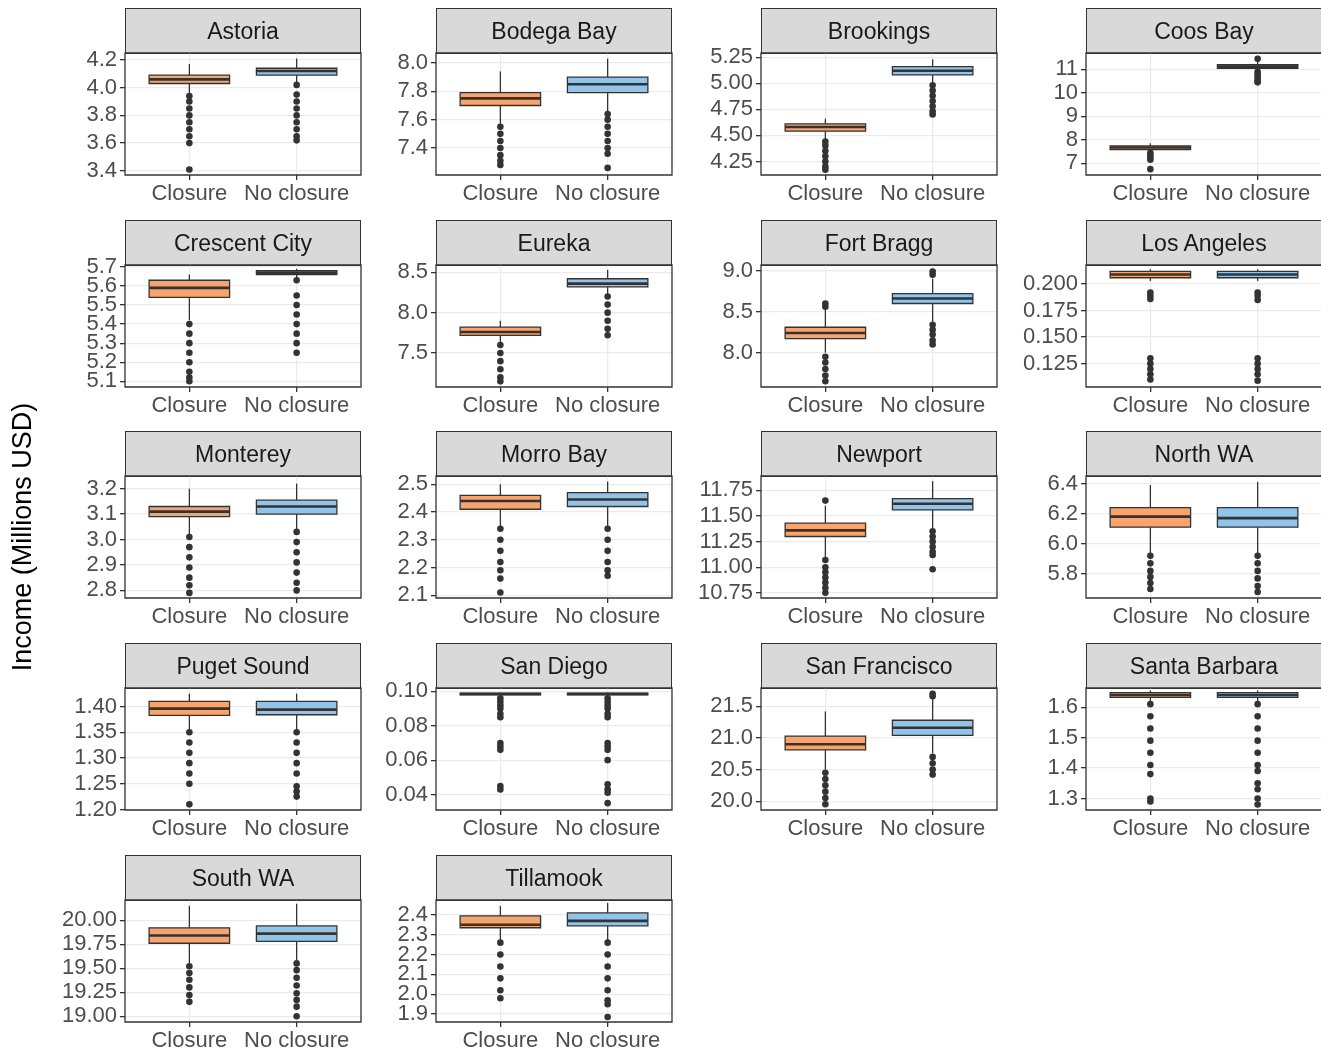 Image resolution: width=1321 pixels, height=1054 pixels. Describe the element at coordinates (1204, 666) in the screenshot. I see `chart-title: Santa Barbara` at that location.